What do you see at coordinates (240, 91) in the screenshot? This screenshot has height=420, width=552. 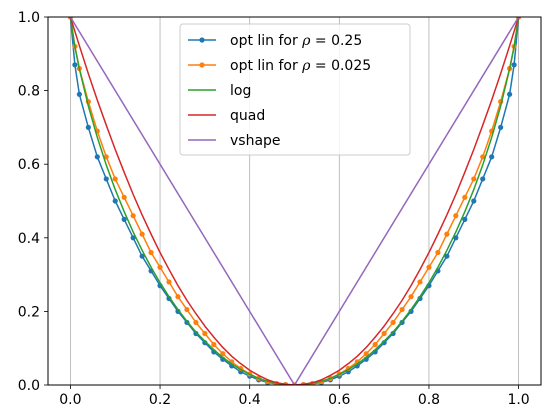 I see `legend-label-2: log` at bounding box center [240, 91].